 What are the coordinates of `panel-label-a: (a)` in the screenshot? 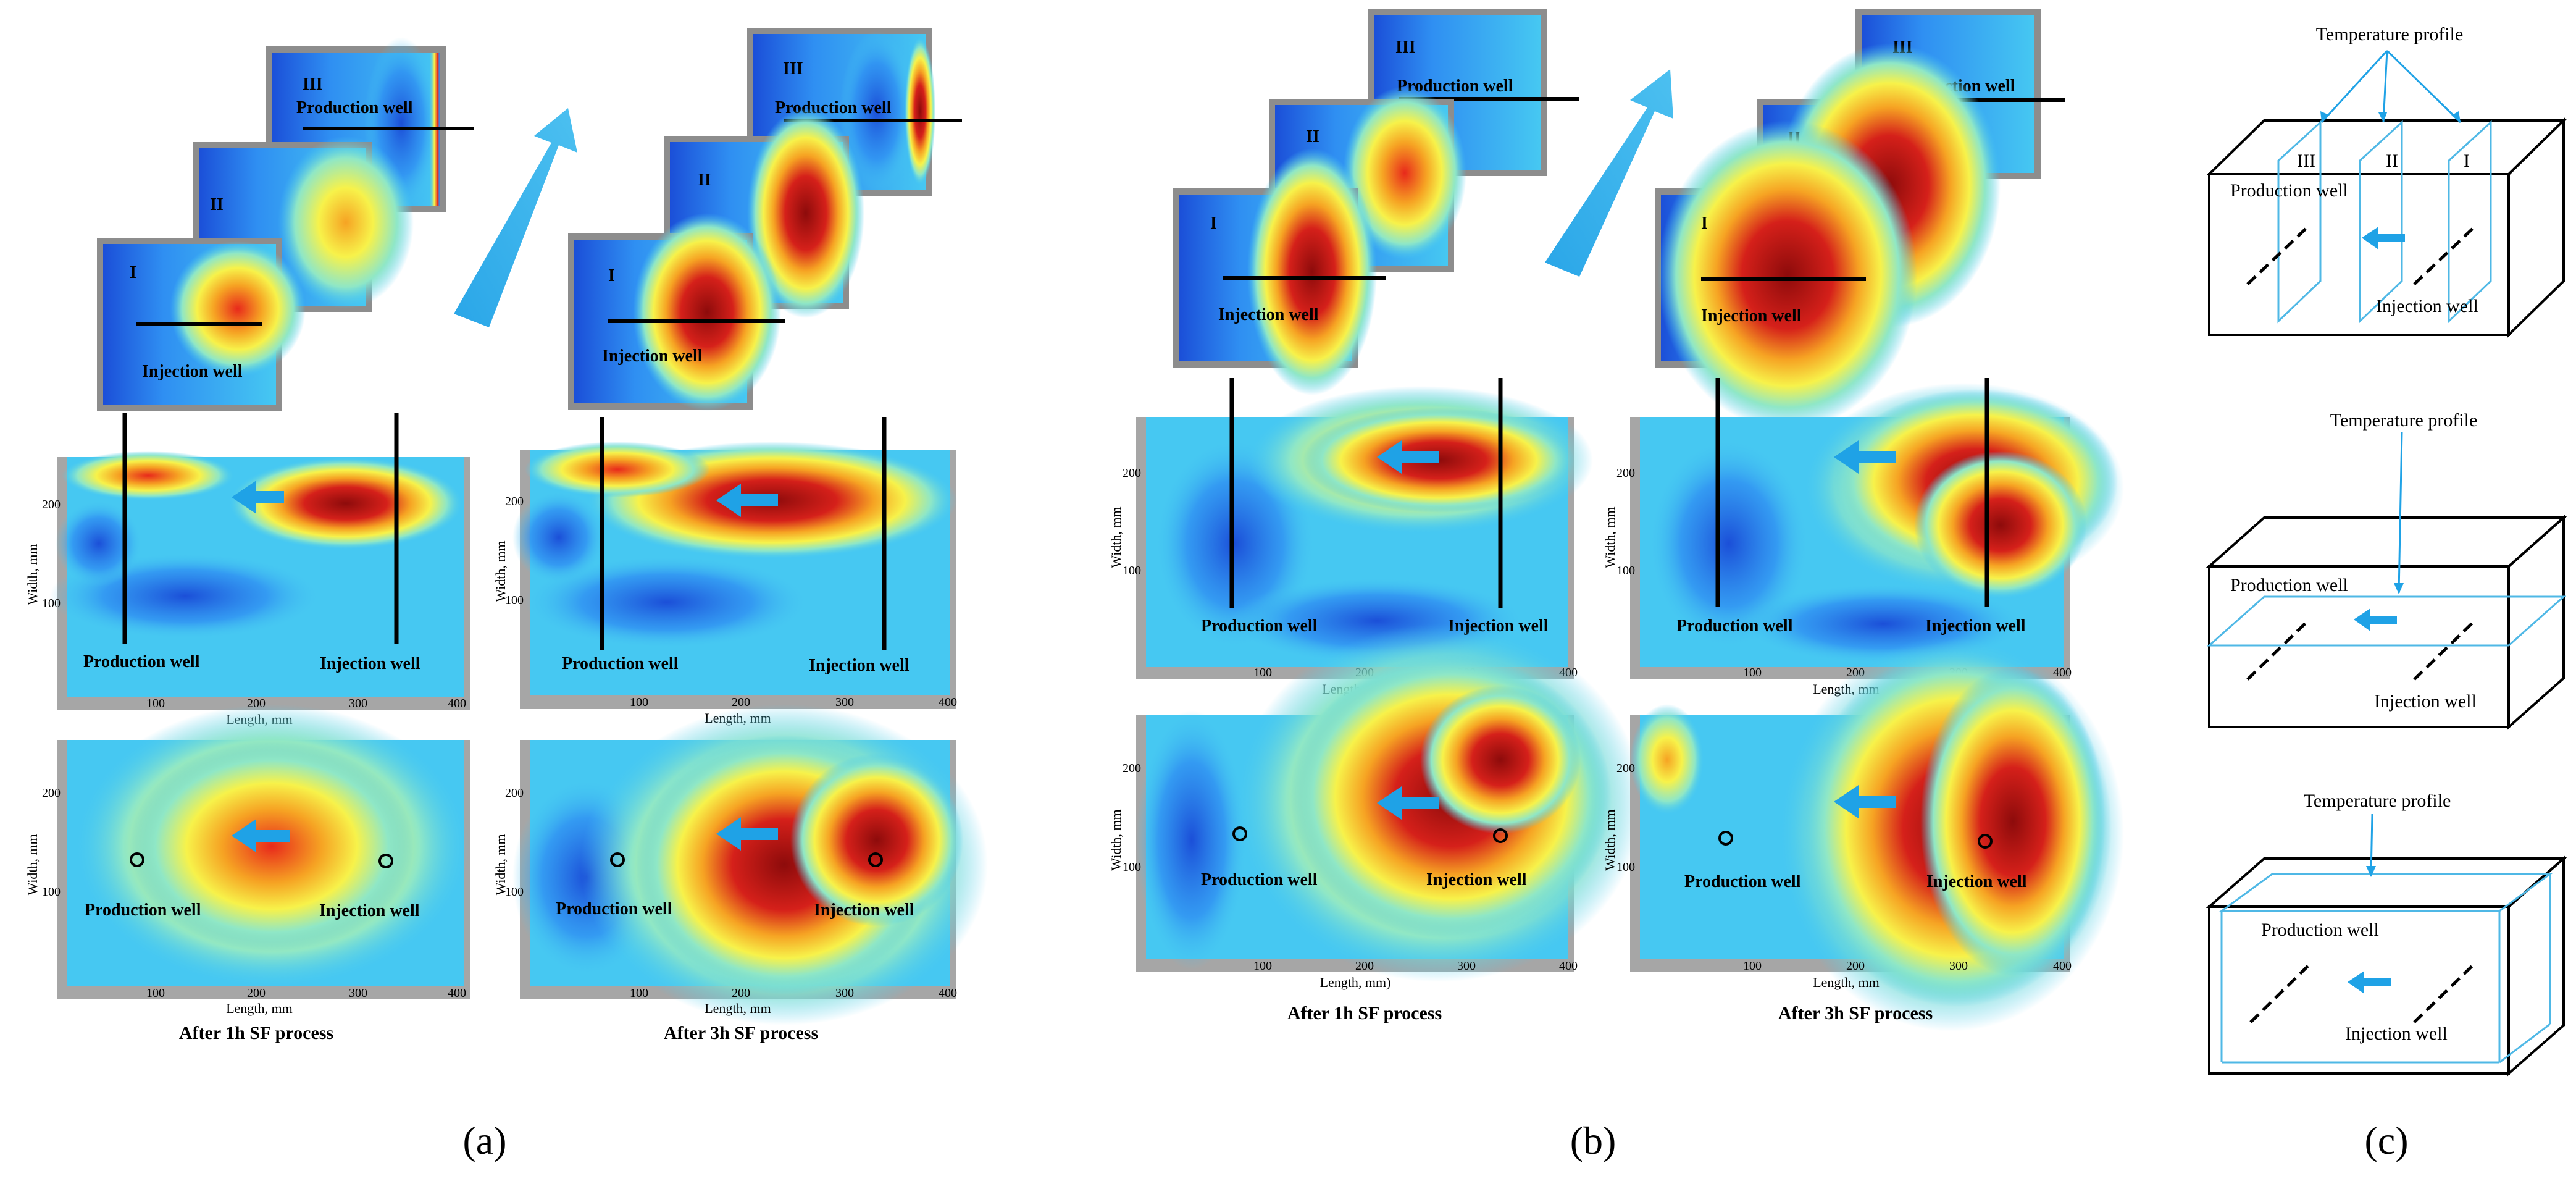 It's located at (484, 1140).